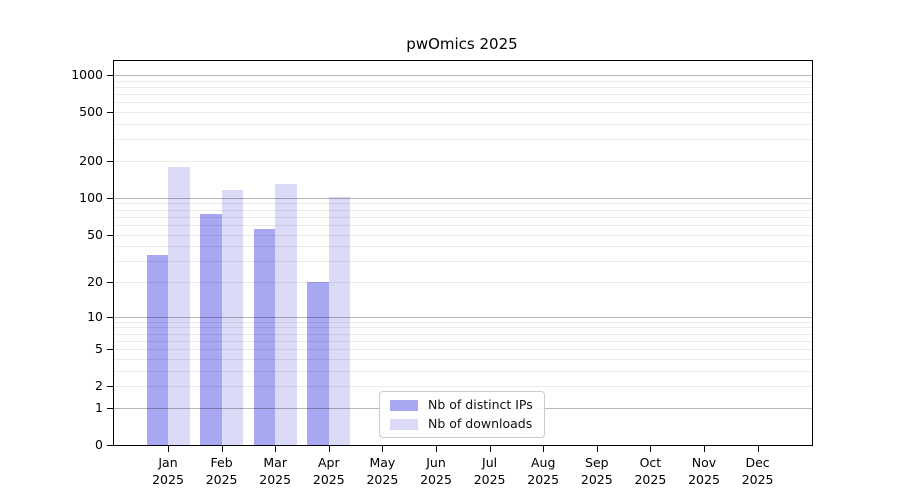  I want to click on x-tick-label: Feb 2025, so click(221, 471).